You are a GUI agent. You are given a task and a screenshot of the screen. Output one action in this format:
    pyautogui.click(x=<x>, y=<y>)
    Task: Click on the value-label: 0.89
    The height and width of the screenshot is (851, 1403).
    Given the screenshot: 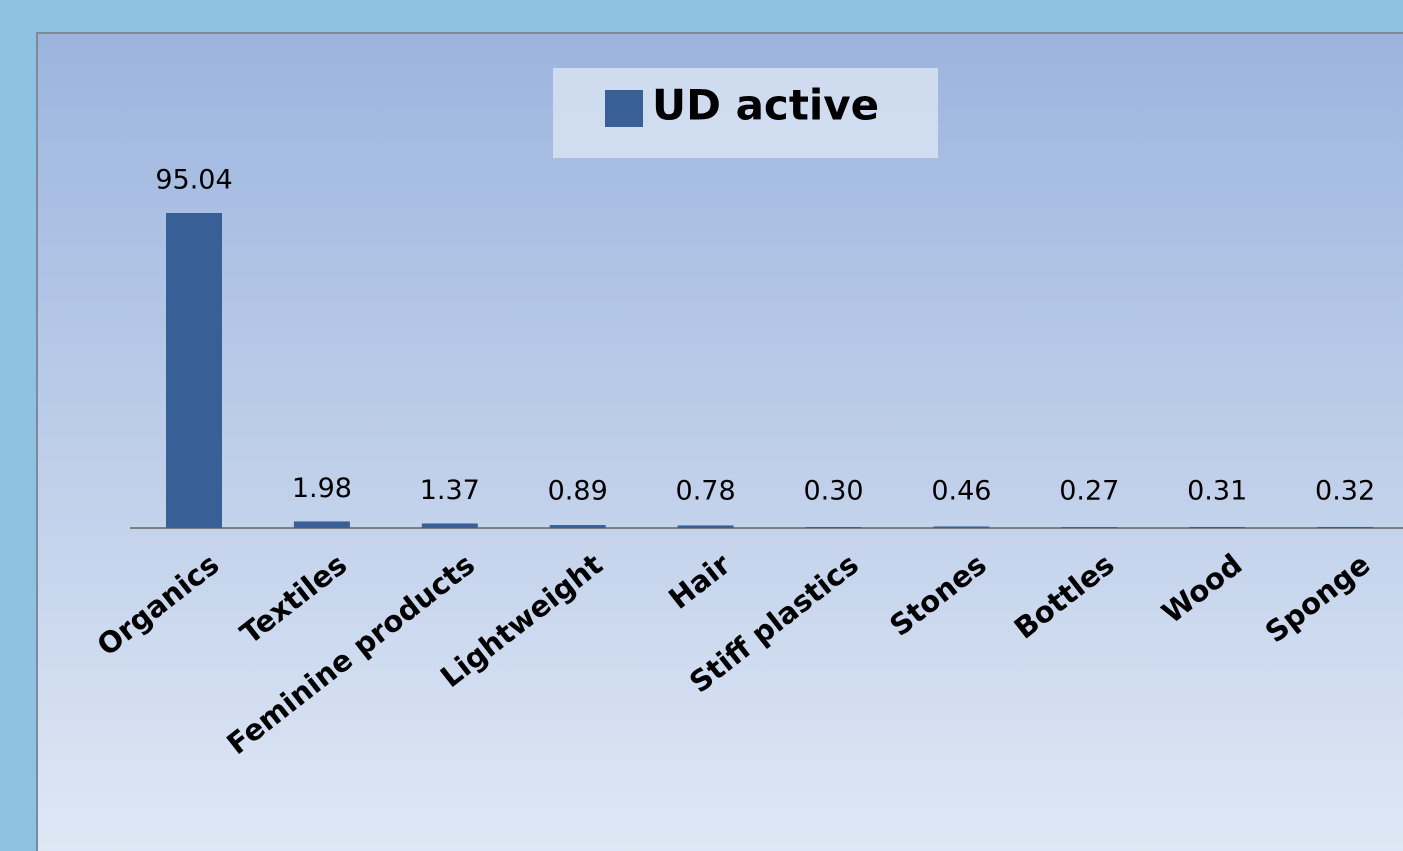 What is the action you would take?
    pyautogui.click(x=578, y=491)
    